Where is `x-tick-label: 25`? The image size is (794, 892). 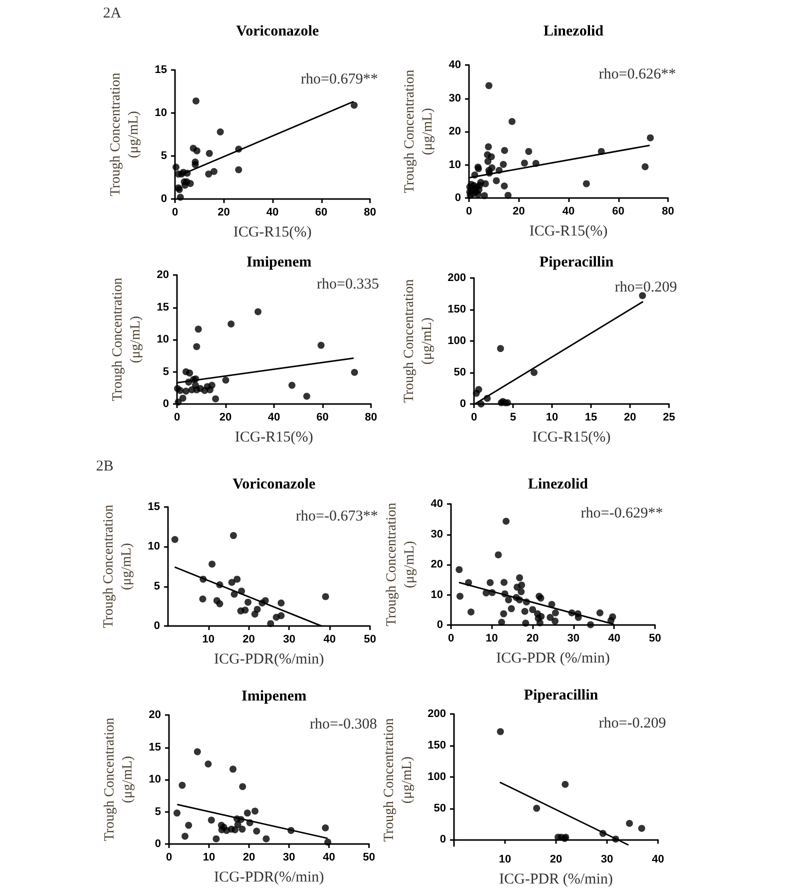
x-tick-label: 25 is located at coordinates (669, 418).